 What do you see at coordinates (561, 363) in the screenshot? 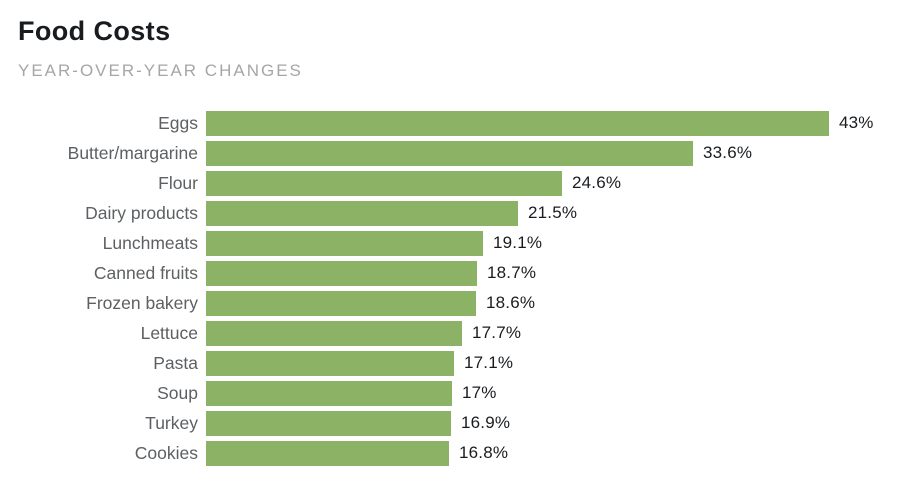
I see `bar-track: 17.1%` at bounding box center [561, 363].